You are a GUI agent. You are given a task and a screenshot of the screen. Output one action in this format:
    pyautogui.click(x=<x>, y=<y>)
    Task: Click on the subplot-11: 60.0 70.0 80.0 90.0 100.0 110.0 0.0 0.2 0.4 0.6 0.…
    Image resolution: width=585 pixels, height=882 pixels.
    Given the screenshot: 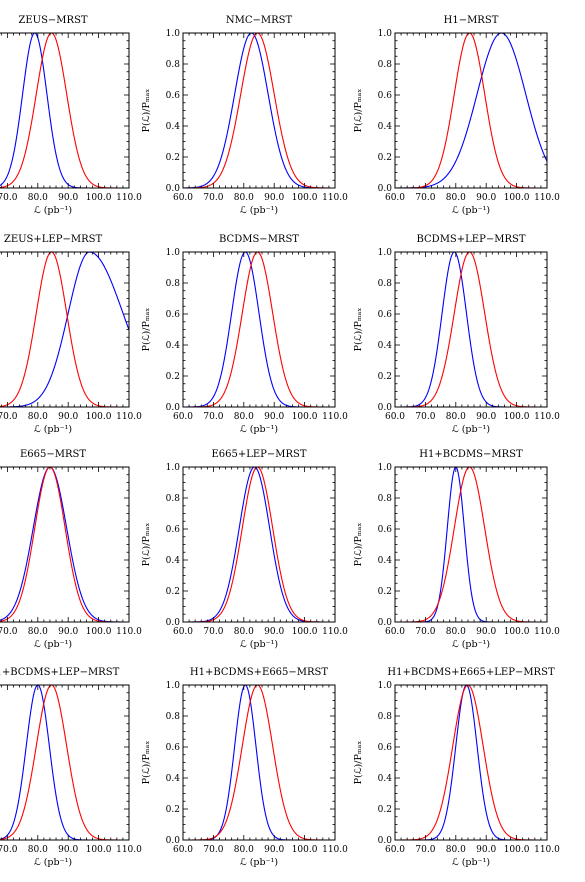 What is the action you would take?
    pyautogui.click(x=244, y=767)
    